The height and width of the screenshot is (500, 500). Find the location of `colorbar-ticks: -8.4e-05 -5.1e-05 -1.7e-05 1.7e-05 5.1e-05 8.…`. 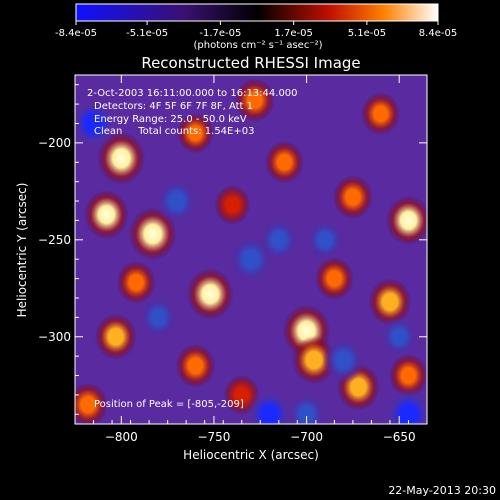

colorbar-ticks: -8.4e-05 -5.1e-05 -1.7e-05 1.7e-05 5.1e-05 8.… is located at coordinates (256, 30).